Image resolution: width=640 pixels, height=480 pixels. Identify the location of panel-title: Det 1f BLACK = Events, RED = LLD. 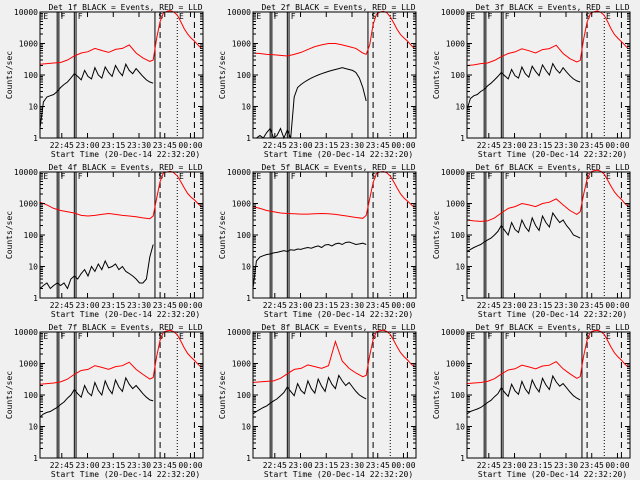
(125, 7).